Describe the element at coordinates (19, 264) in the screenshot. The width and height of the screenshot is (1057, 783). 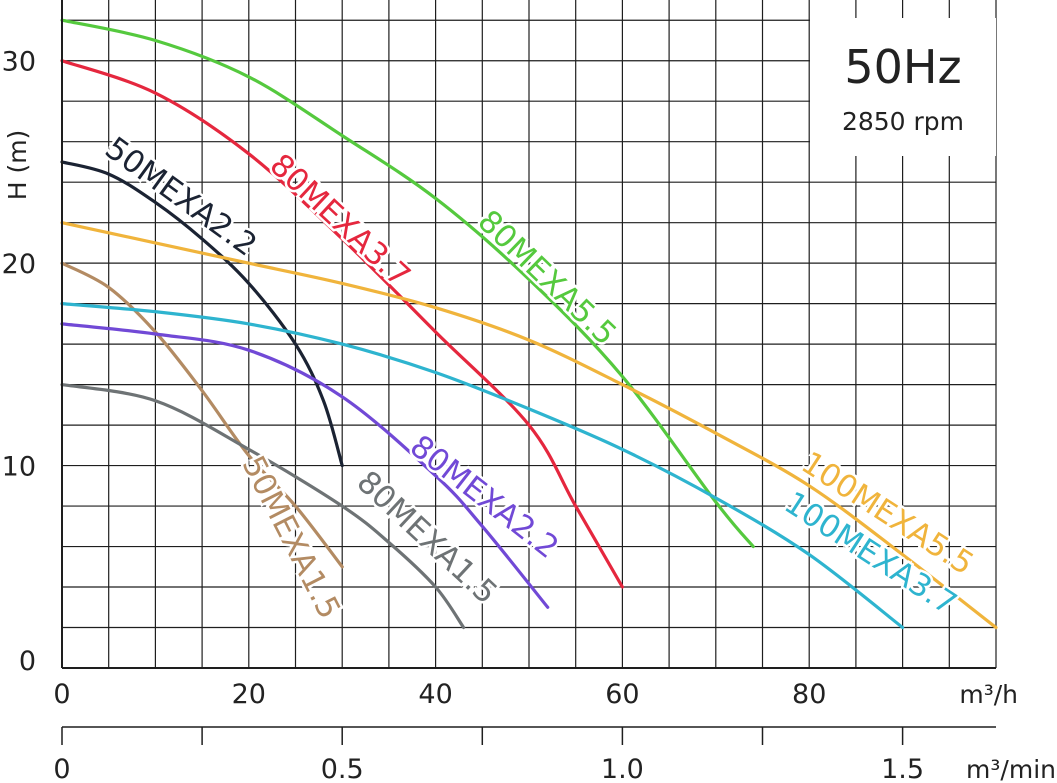
I see `y-tick-label: 20` at that location.